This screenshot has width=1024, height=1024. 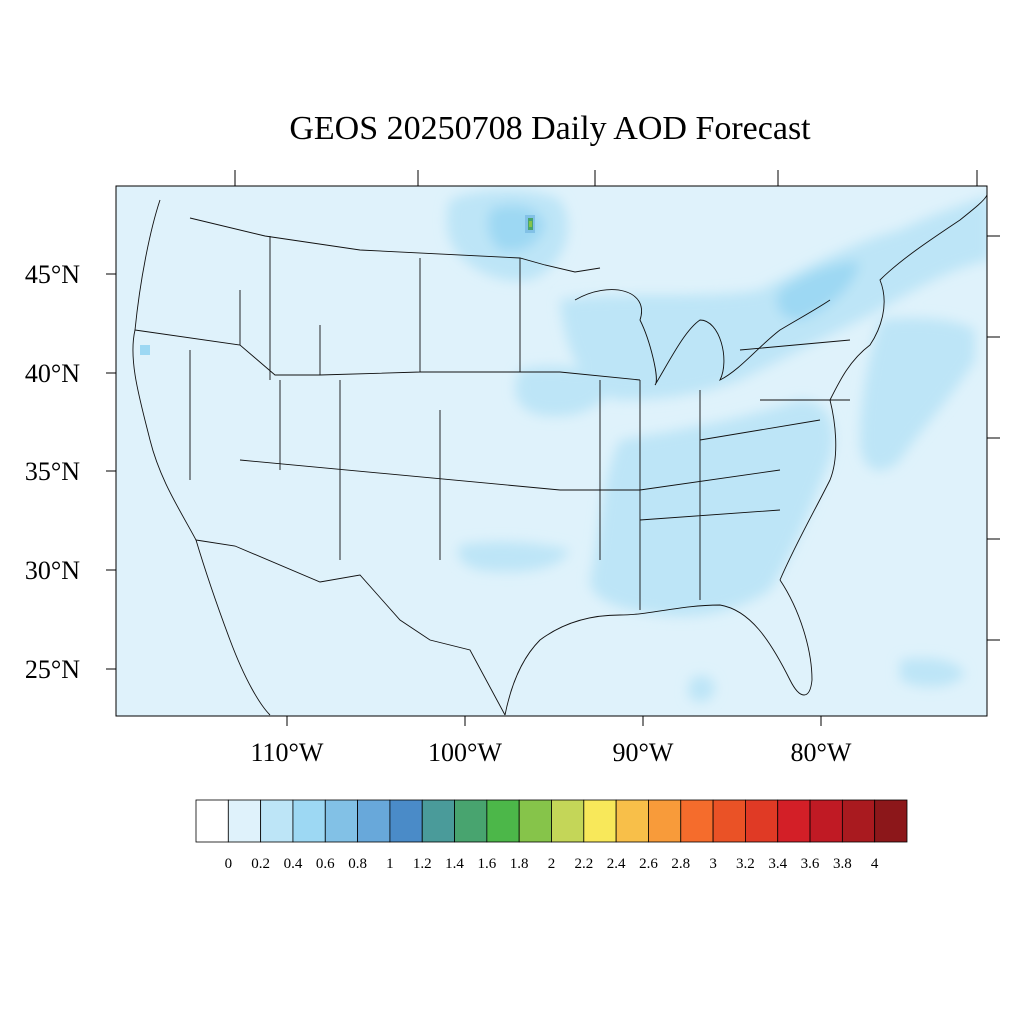 I want to click on colorbar-tick-label: 3, so click(x=713, y=864).